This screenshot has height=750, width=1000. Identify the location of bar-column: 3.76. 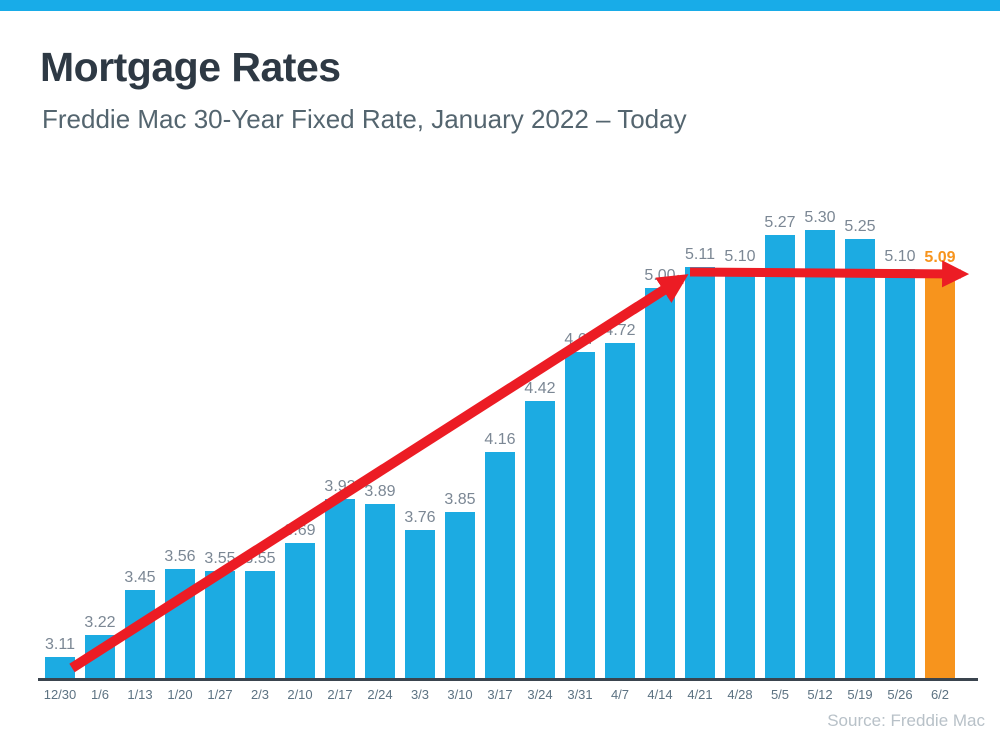
(420, 594).